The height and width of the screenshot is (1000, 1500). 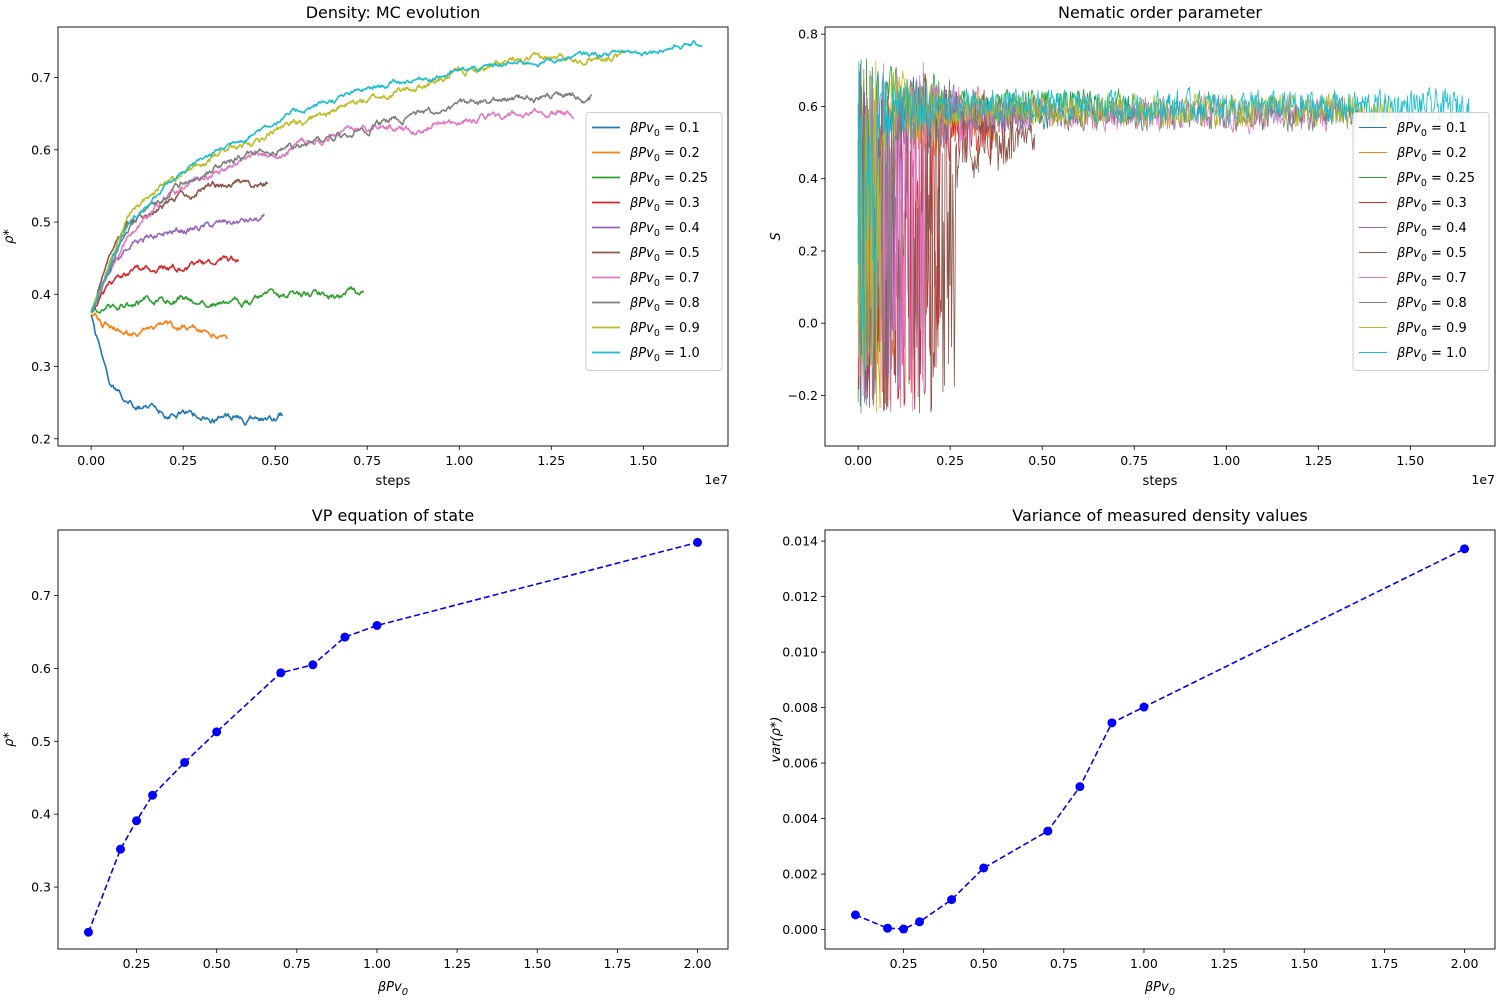 I want to click on legend-label: βPv0 = 0.5, so click(x=664, y=255).